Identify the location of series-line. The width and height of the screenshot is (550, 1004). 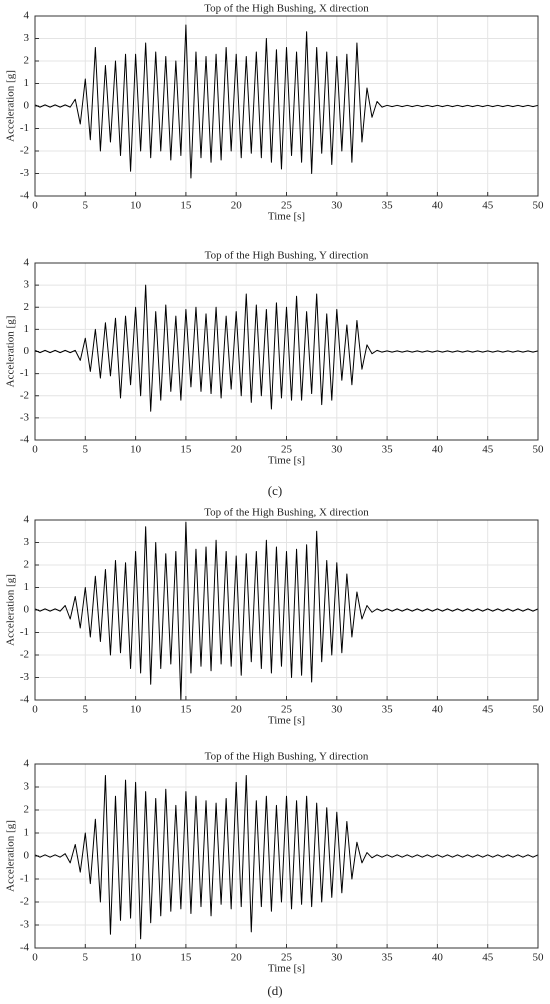
(286, 101).